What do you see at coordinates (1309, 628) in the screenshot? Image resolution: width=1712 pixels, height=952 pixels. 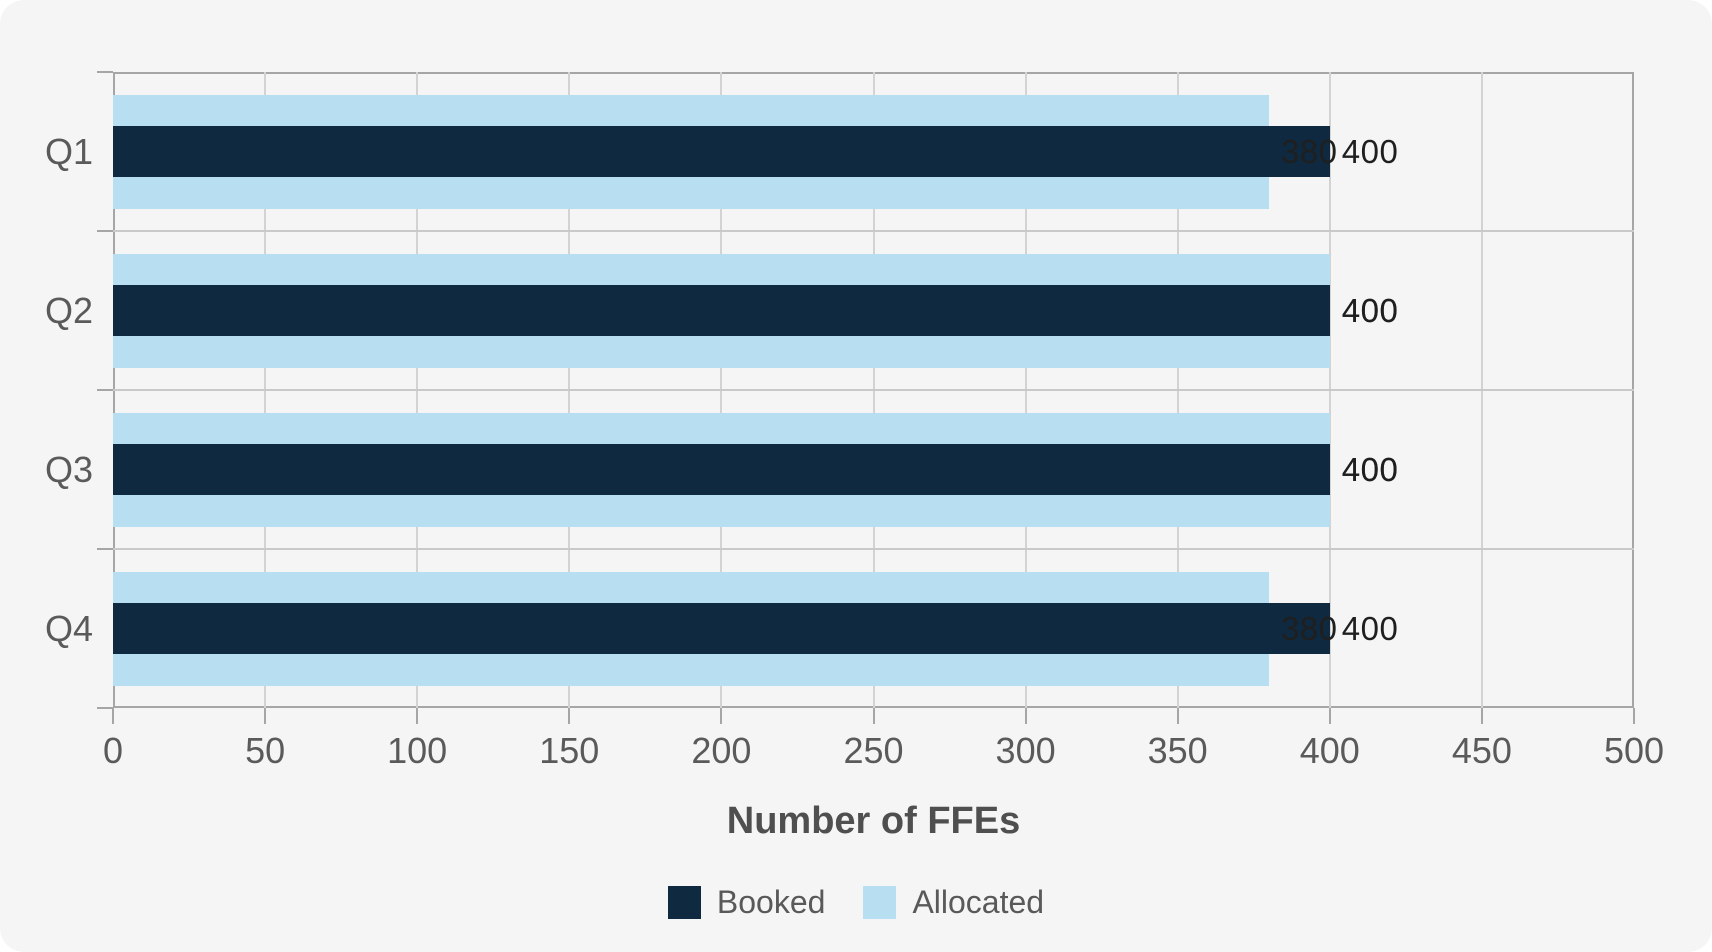 I see `value-label-allocated-q4: 380` at bounding box center [1309, 628].